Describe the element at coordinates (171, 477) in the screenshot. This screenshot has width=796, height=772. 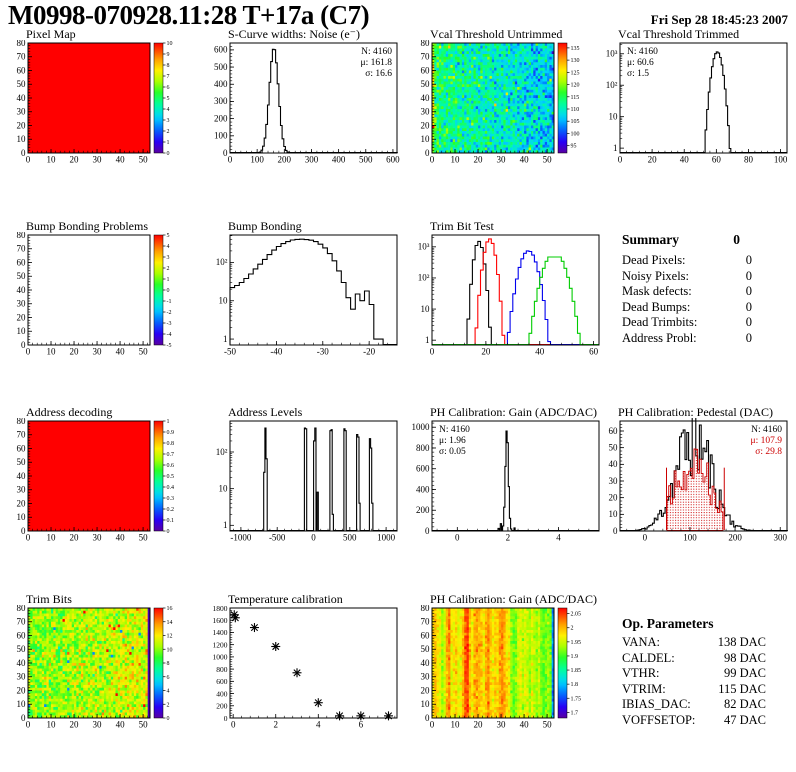
I see `svg-text: 0.5` at that location.